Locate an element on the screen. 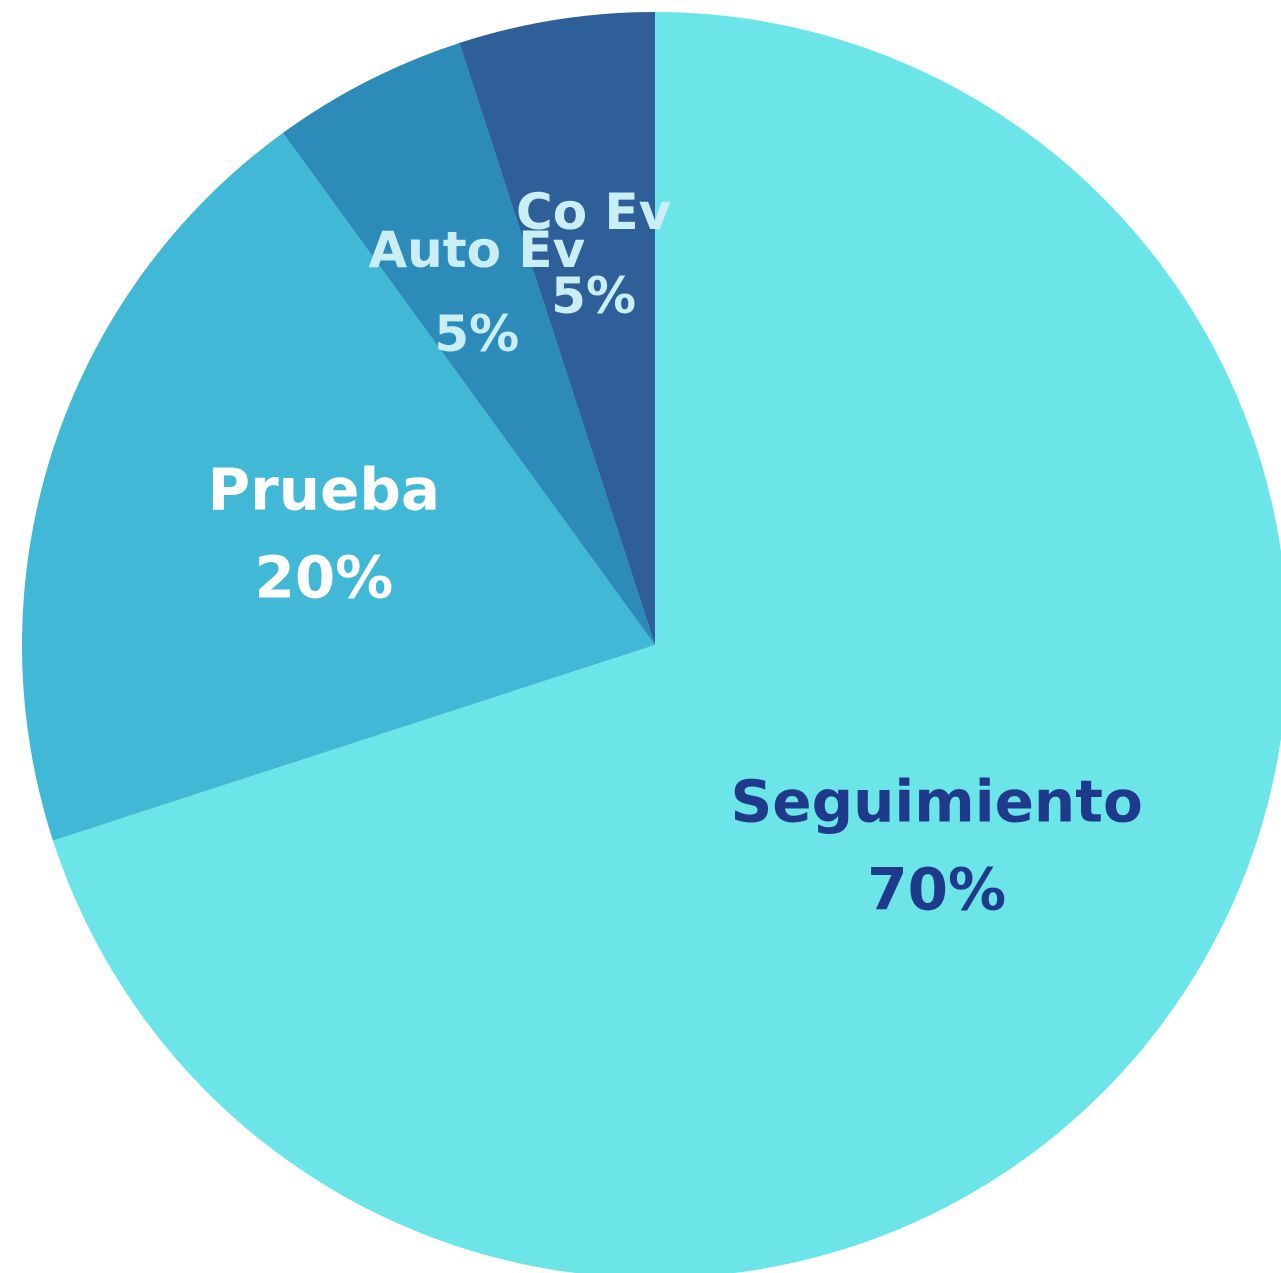 Image resolution: width=1281 pixels, height=1273 pixels. slice-label: Prueba is located at coordinates (324, 490).